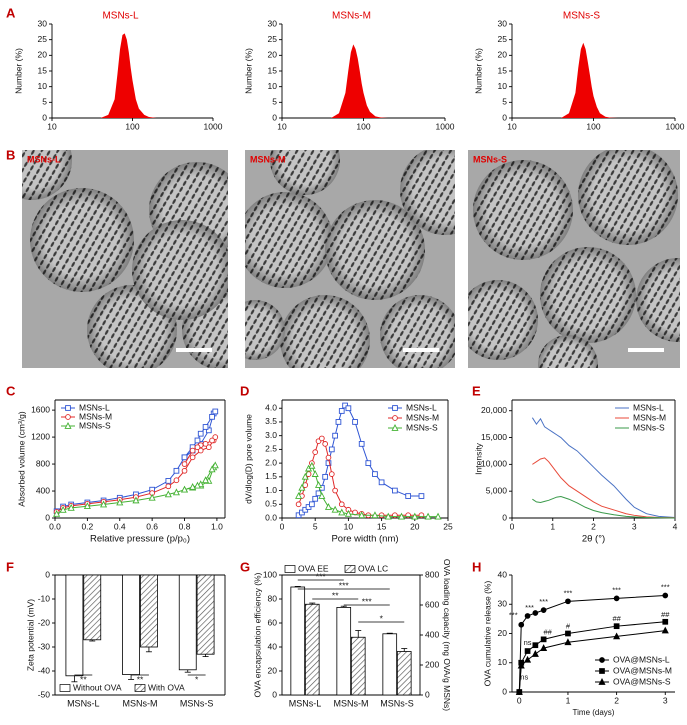  Describe the element at coordinates (641, 659) in the screenshot. I see `legend-label: OVA@MSNs-L` at that location.